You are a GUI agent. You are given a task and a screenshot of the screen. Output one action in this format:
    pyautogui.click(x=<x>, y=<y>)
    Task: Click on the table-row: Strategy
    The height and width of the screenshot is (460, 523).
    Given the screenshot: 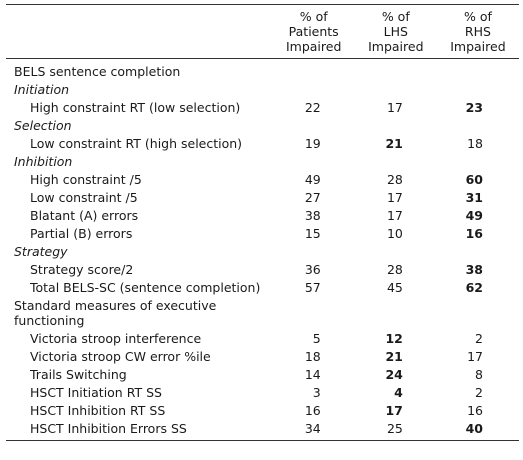 What is the action you would take?
    pyautogui.click(x=262, y=252)
    